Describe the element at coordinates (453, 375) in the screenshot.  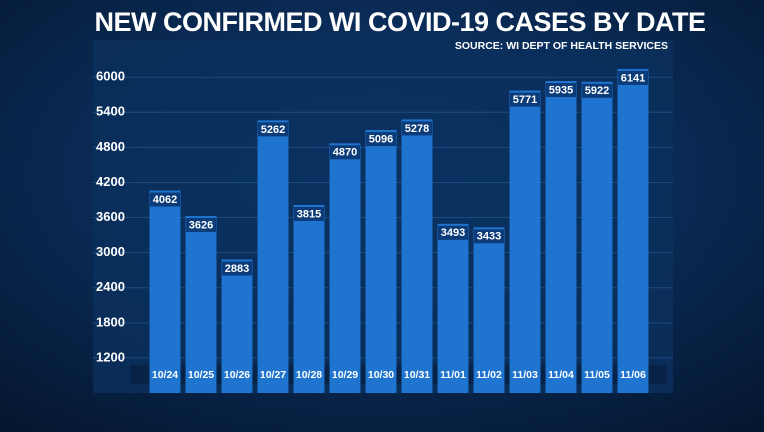
I see `x-tick-label: 11/01` at that location.